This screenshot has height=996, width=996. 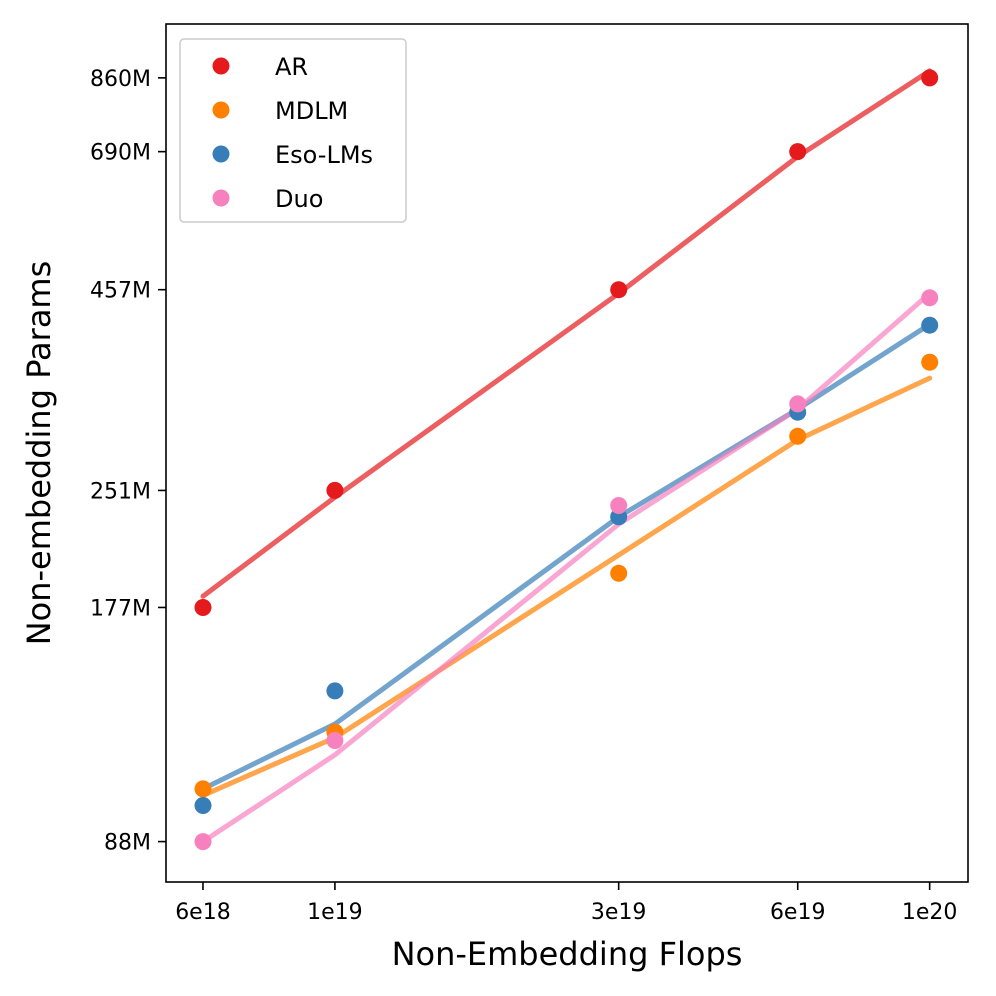 I want to click on point-ar-1e20, so click(x=930, y=78).